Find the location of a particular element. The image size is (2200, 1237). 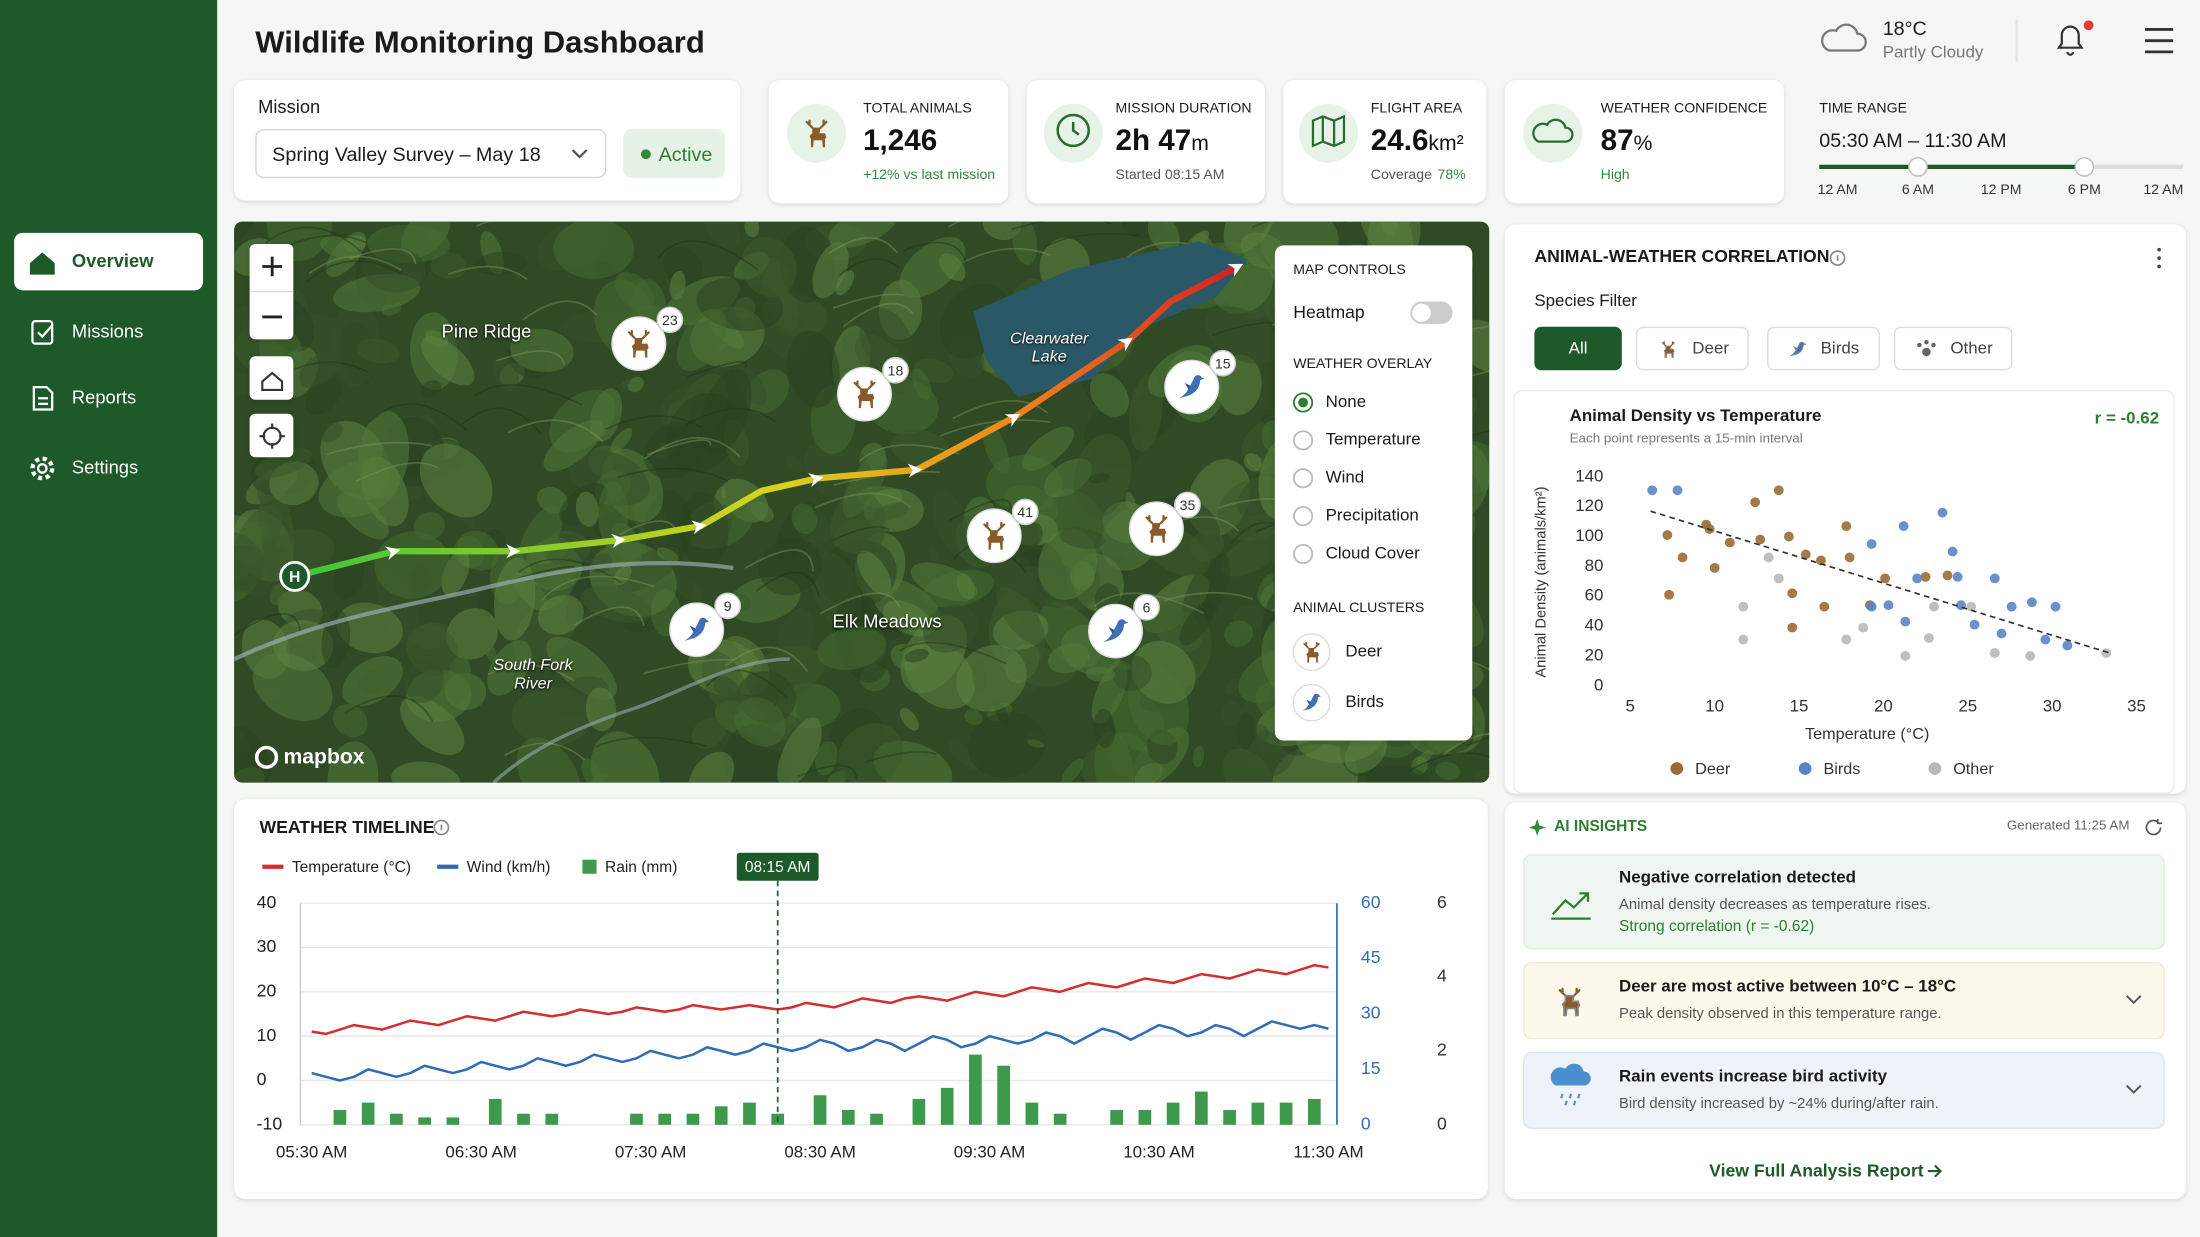

stat-note: High is located at coordinates (1615, 176).